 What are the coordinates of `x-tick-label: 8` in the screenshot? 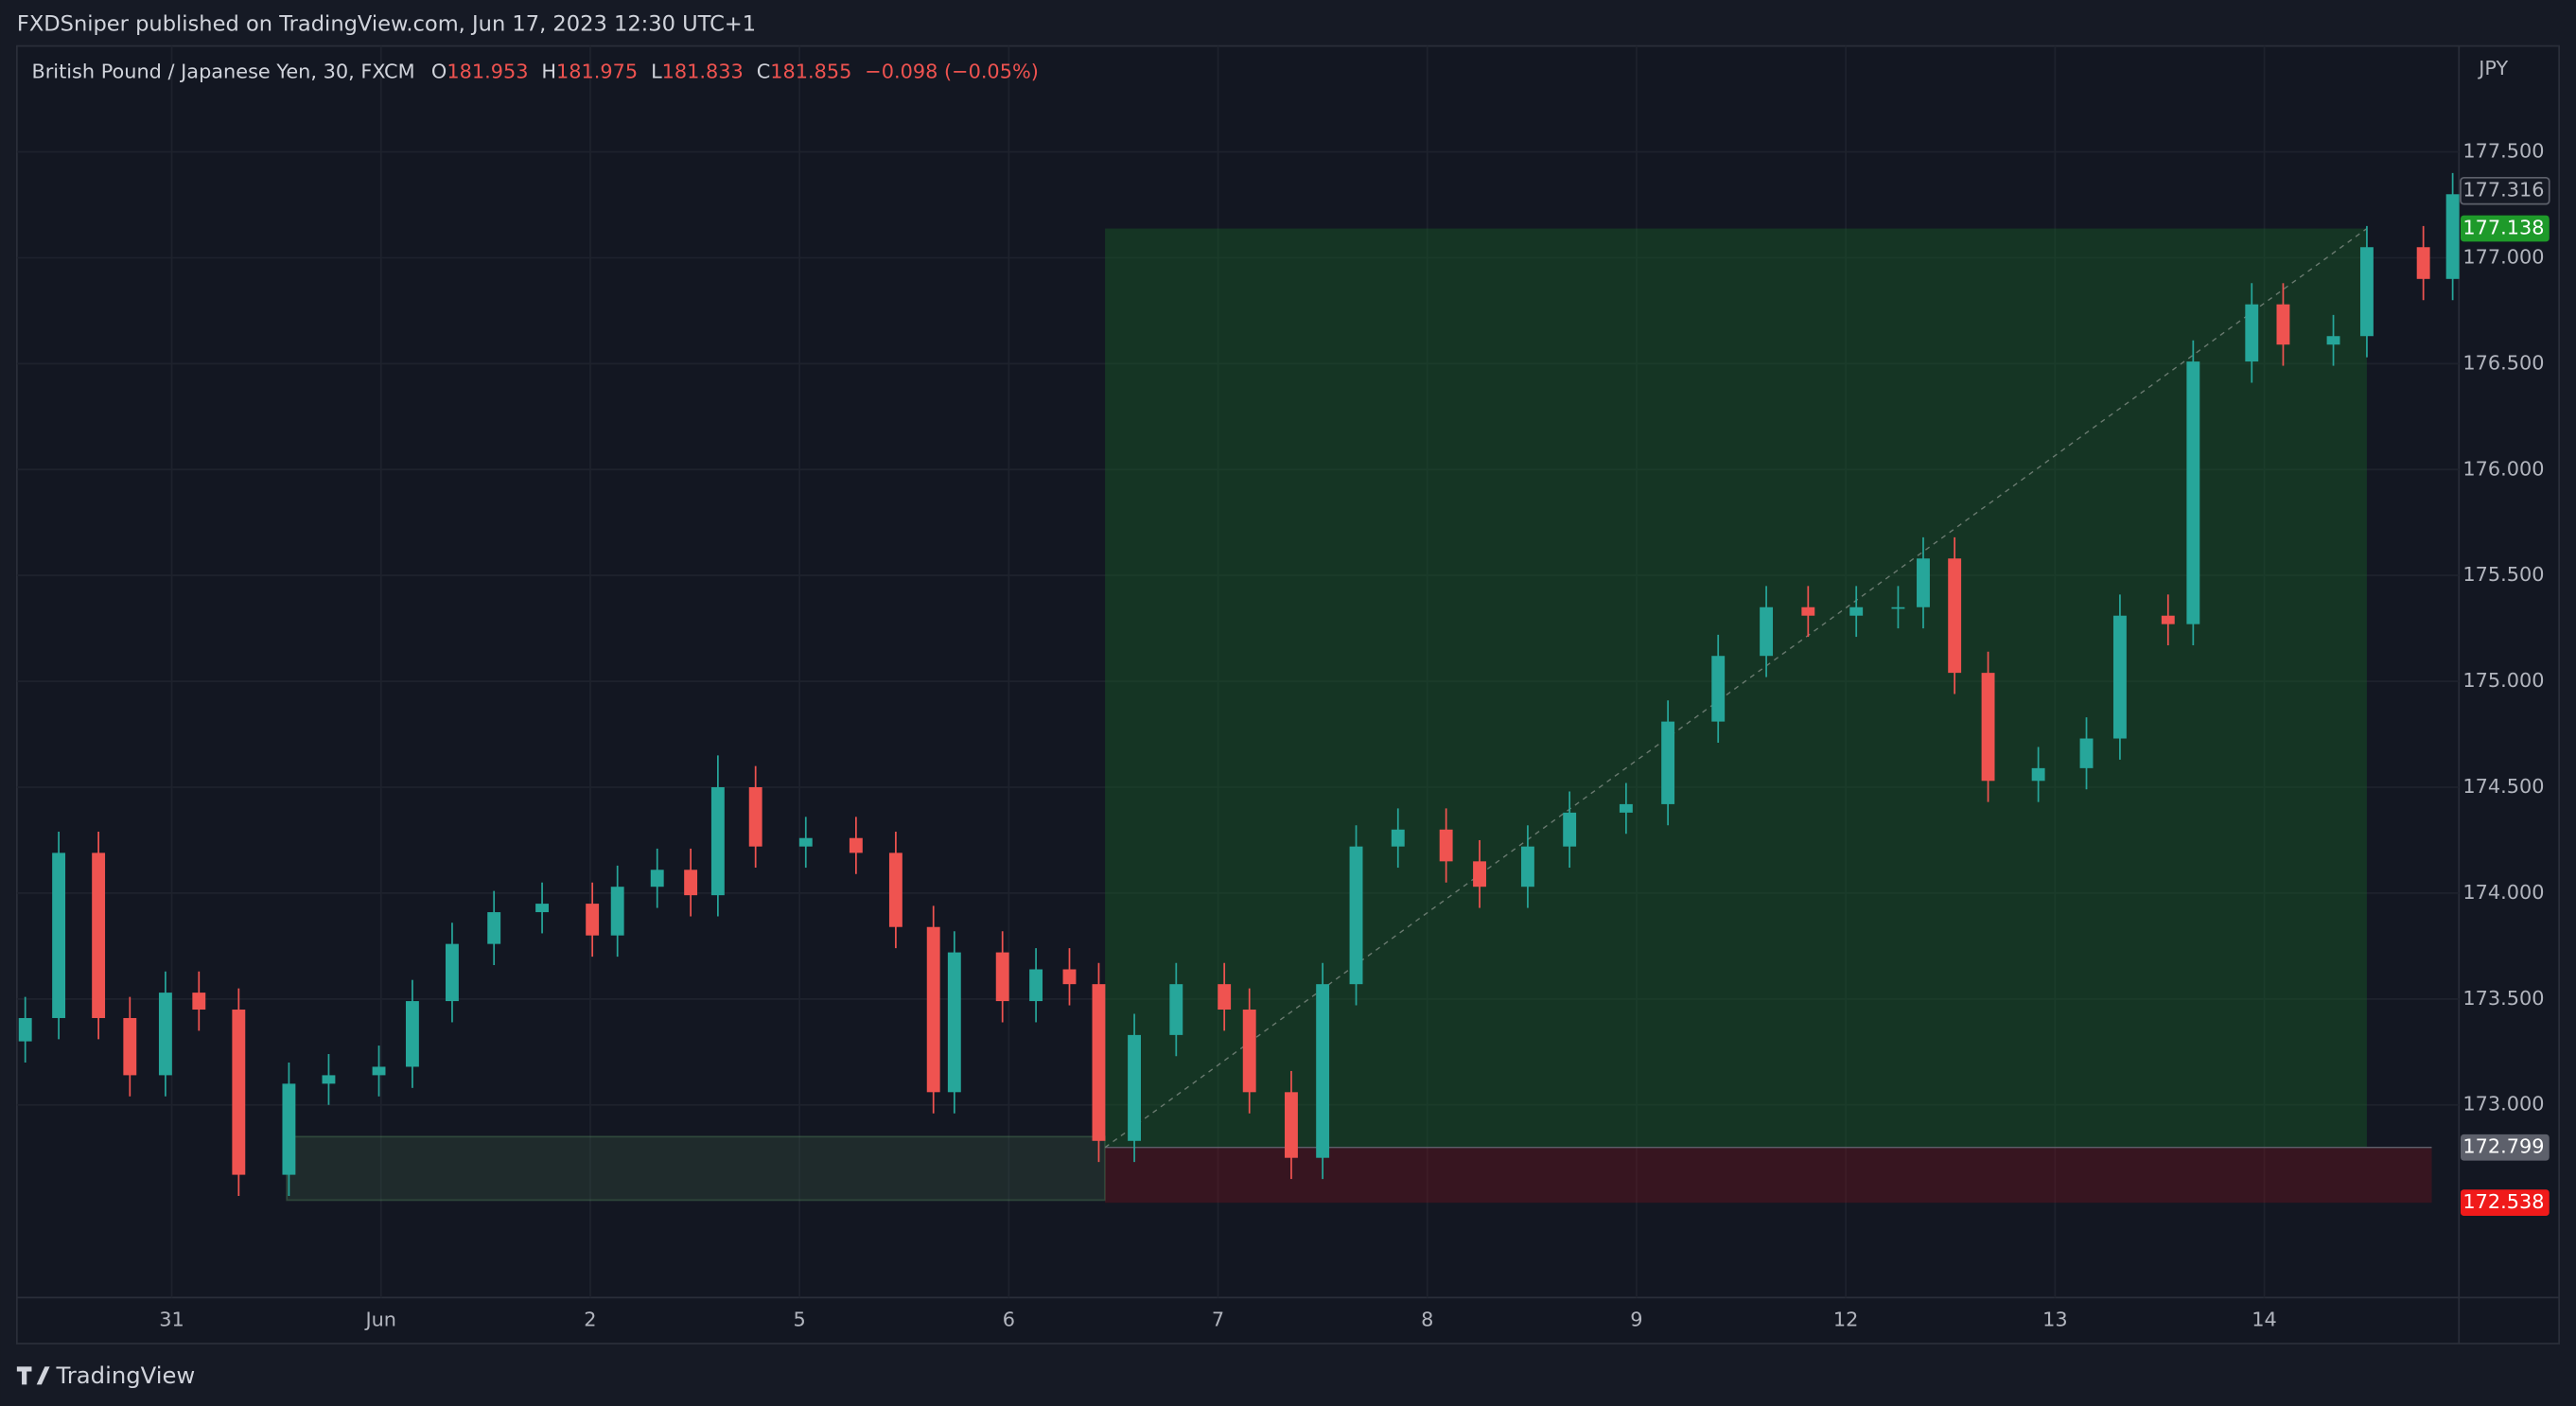 It's located at (1427, 1320).